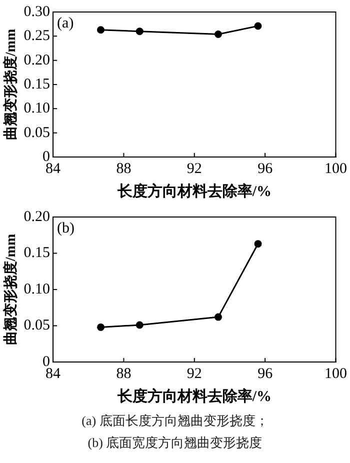  What do you see at coordinates (175, 443) in the screenshot?
I see `text: (b) 底面宽度方向翘曲变形挠度` at bounding box center [175, 443].